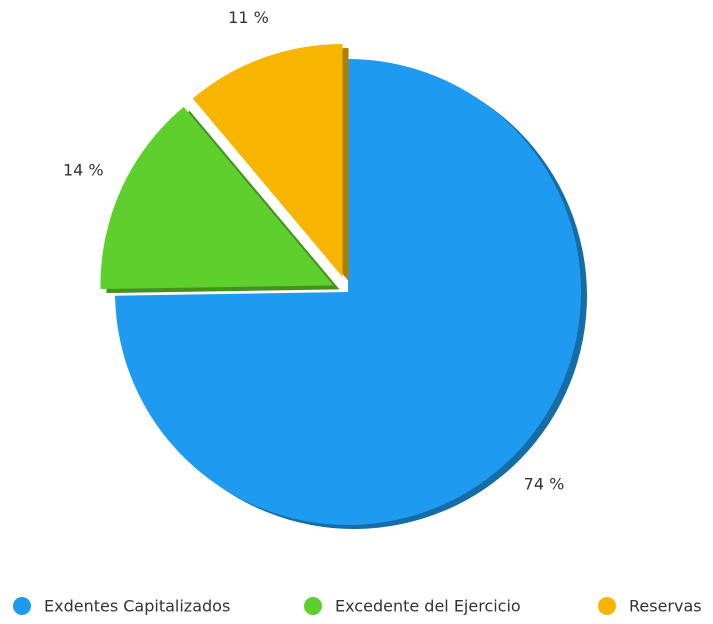 The height and width of the screenshot is (624, 713). What do you see at coordinates (248, 17) in the screenshot?
I see `data-label: 11 %` at bounding box center [248, 17].